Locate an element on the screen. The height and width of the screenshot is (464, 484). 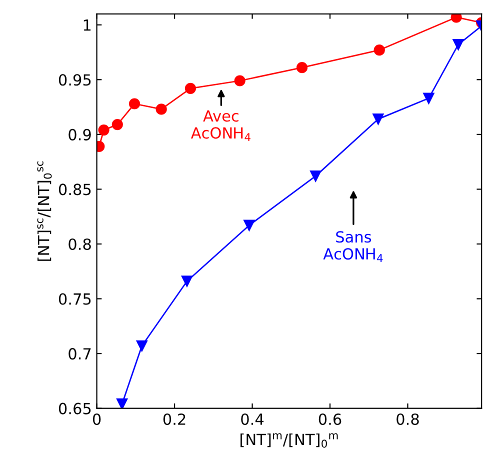
annotation: Sans AcONH$_{4}$ is located at coordinates (353, 246).